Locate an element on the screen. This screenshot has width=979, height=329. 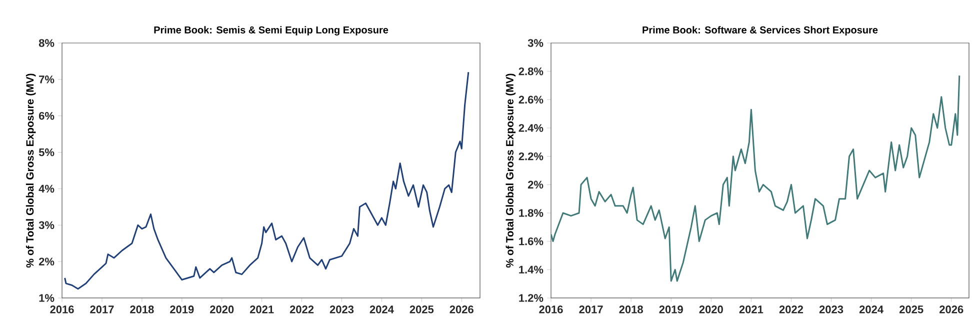
y-tick-label: 1.6% is located at coordinates (531, 241).